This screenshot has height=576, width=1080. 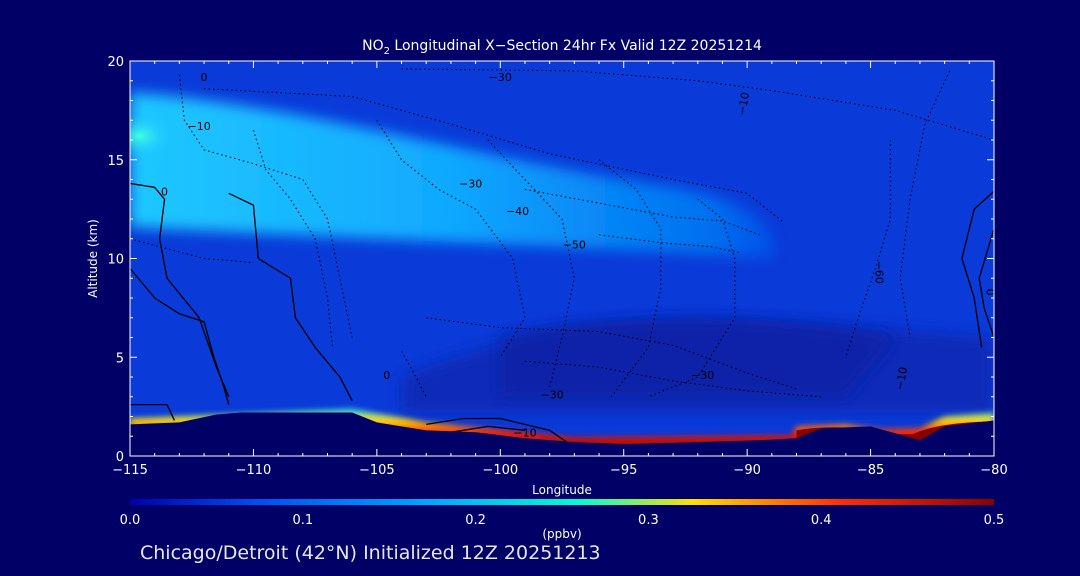 I want to click on x-tick-label: −95, so click(x=623, y=470).